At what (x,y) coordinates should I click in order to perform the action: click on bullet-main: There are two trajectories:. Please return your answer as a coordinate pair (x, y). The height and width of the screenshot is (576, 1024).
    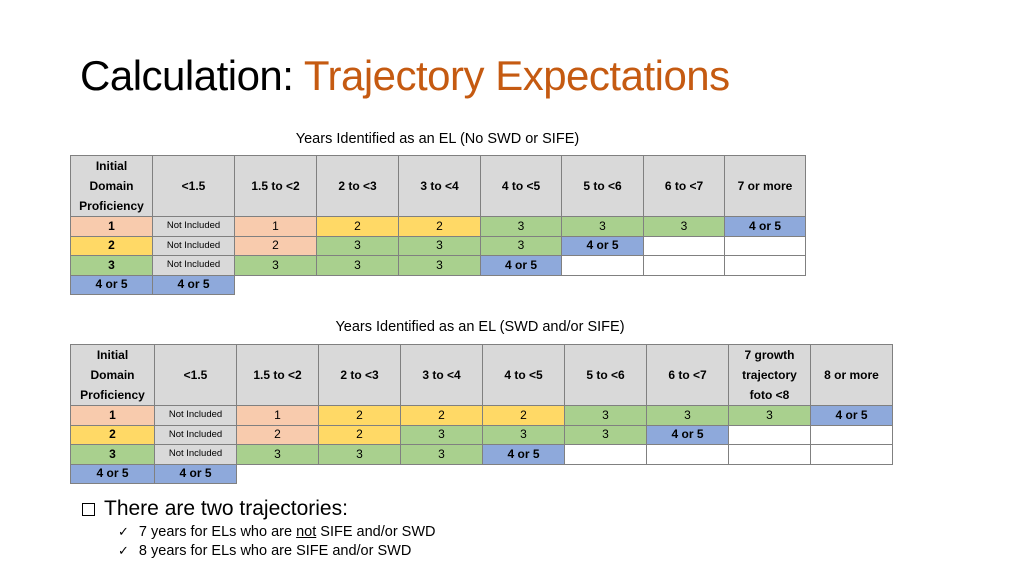
    Looking at the image, I should click on (259, 509).